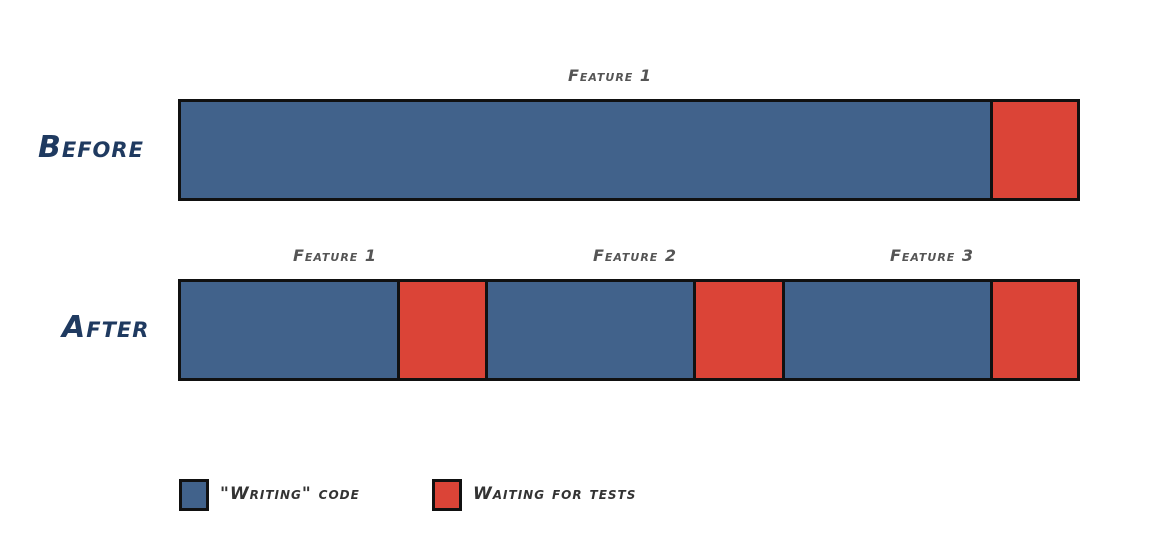  Describe the element at coordinates (335, 255) in the screenshot. I see `feature-label-after-1: Feature 1` at that location.